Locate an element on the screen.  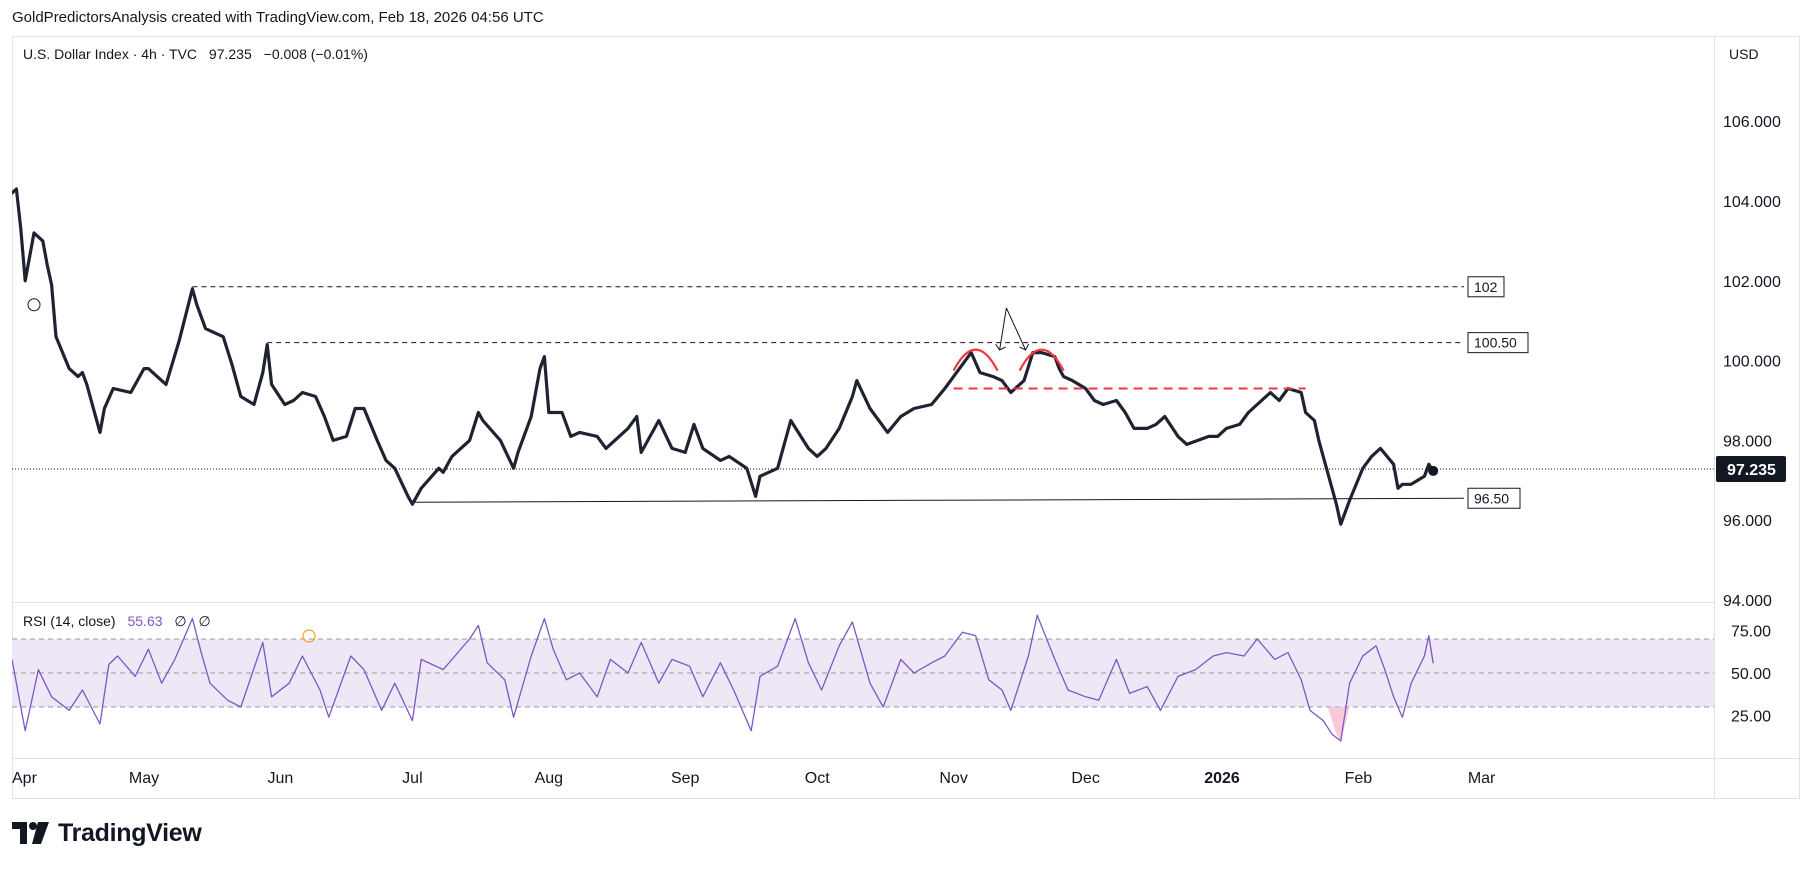
rsi-axis: 25.00 50.00 75.00 is located at coordinates (1751, 675).